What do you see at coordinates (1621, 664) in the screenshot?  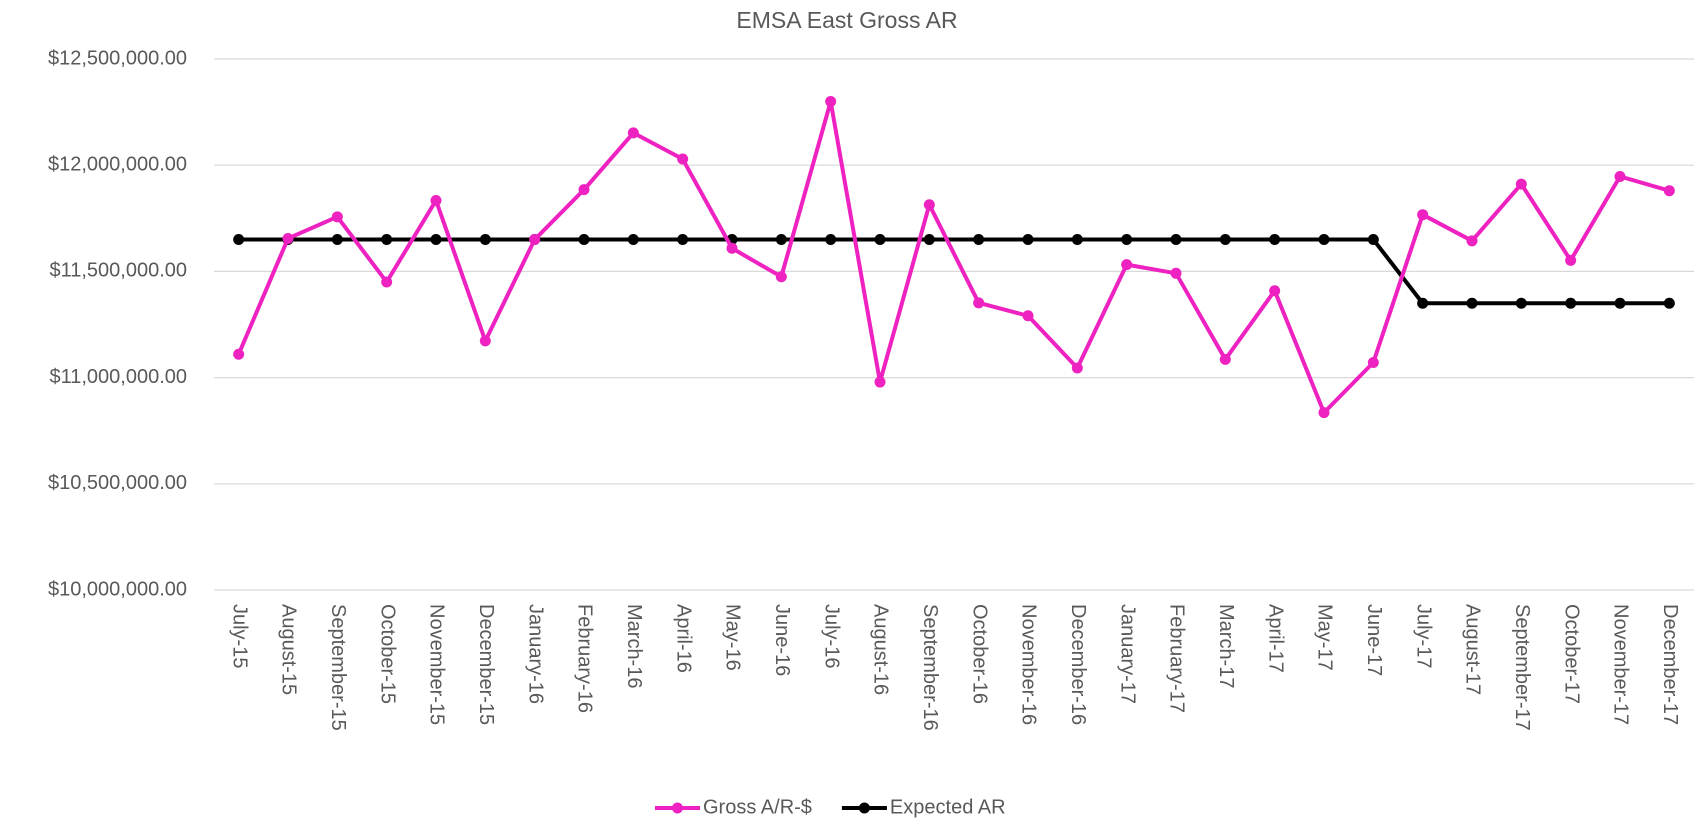 I see `x-tick-label: November-17` at bounding box center [1621, 664].